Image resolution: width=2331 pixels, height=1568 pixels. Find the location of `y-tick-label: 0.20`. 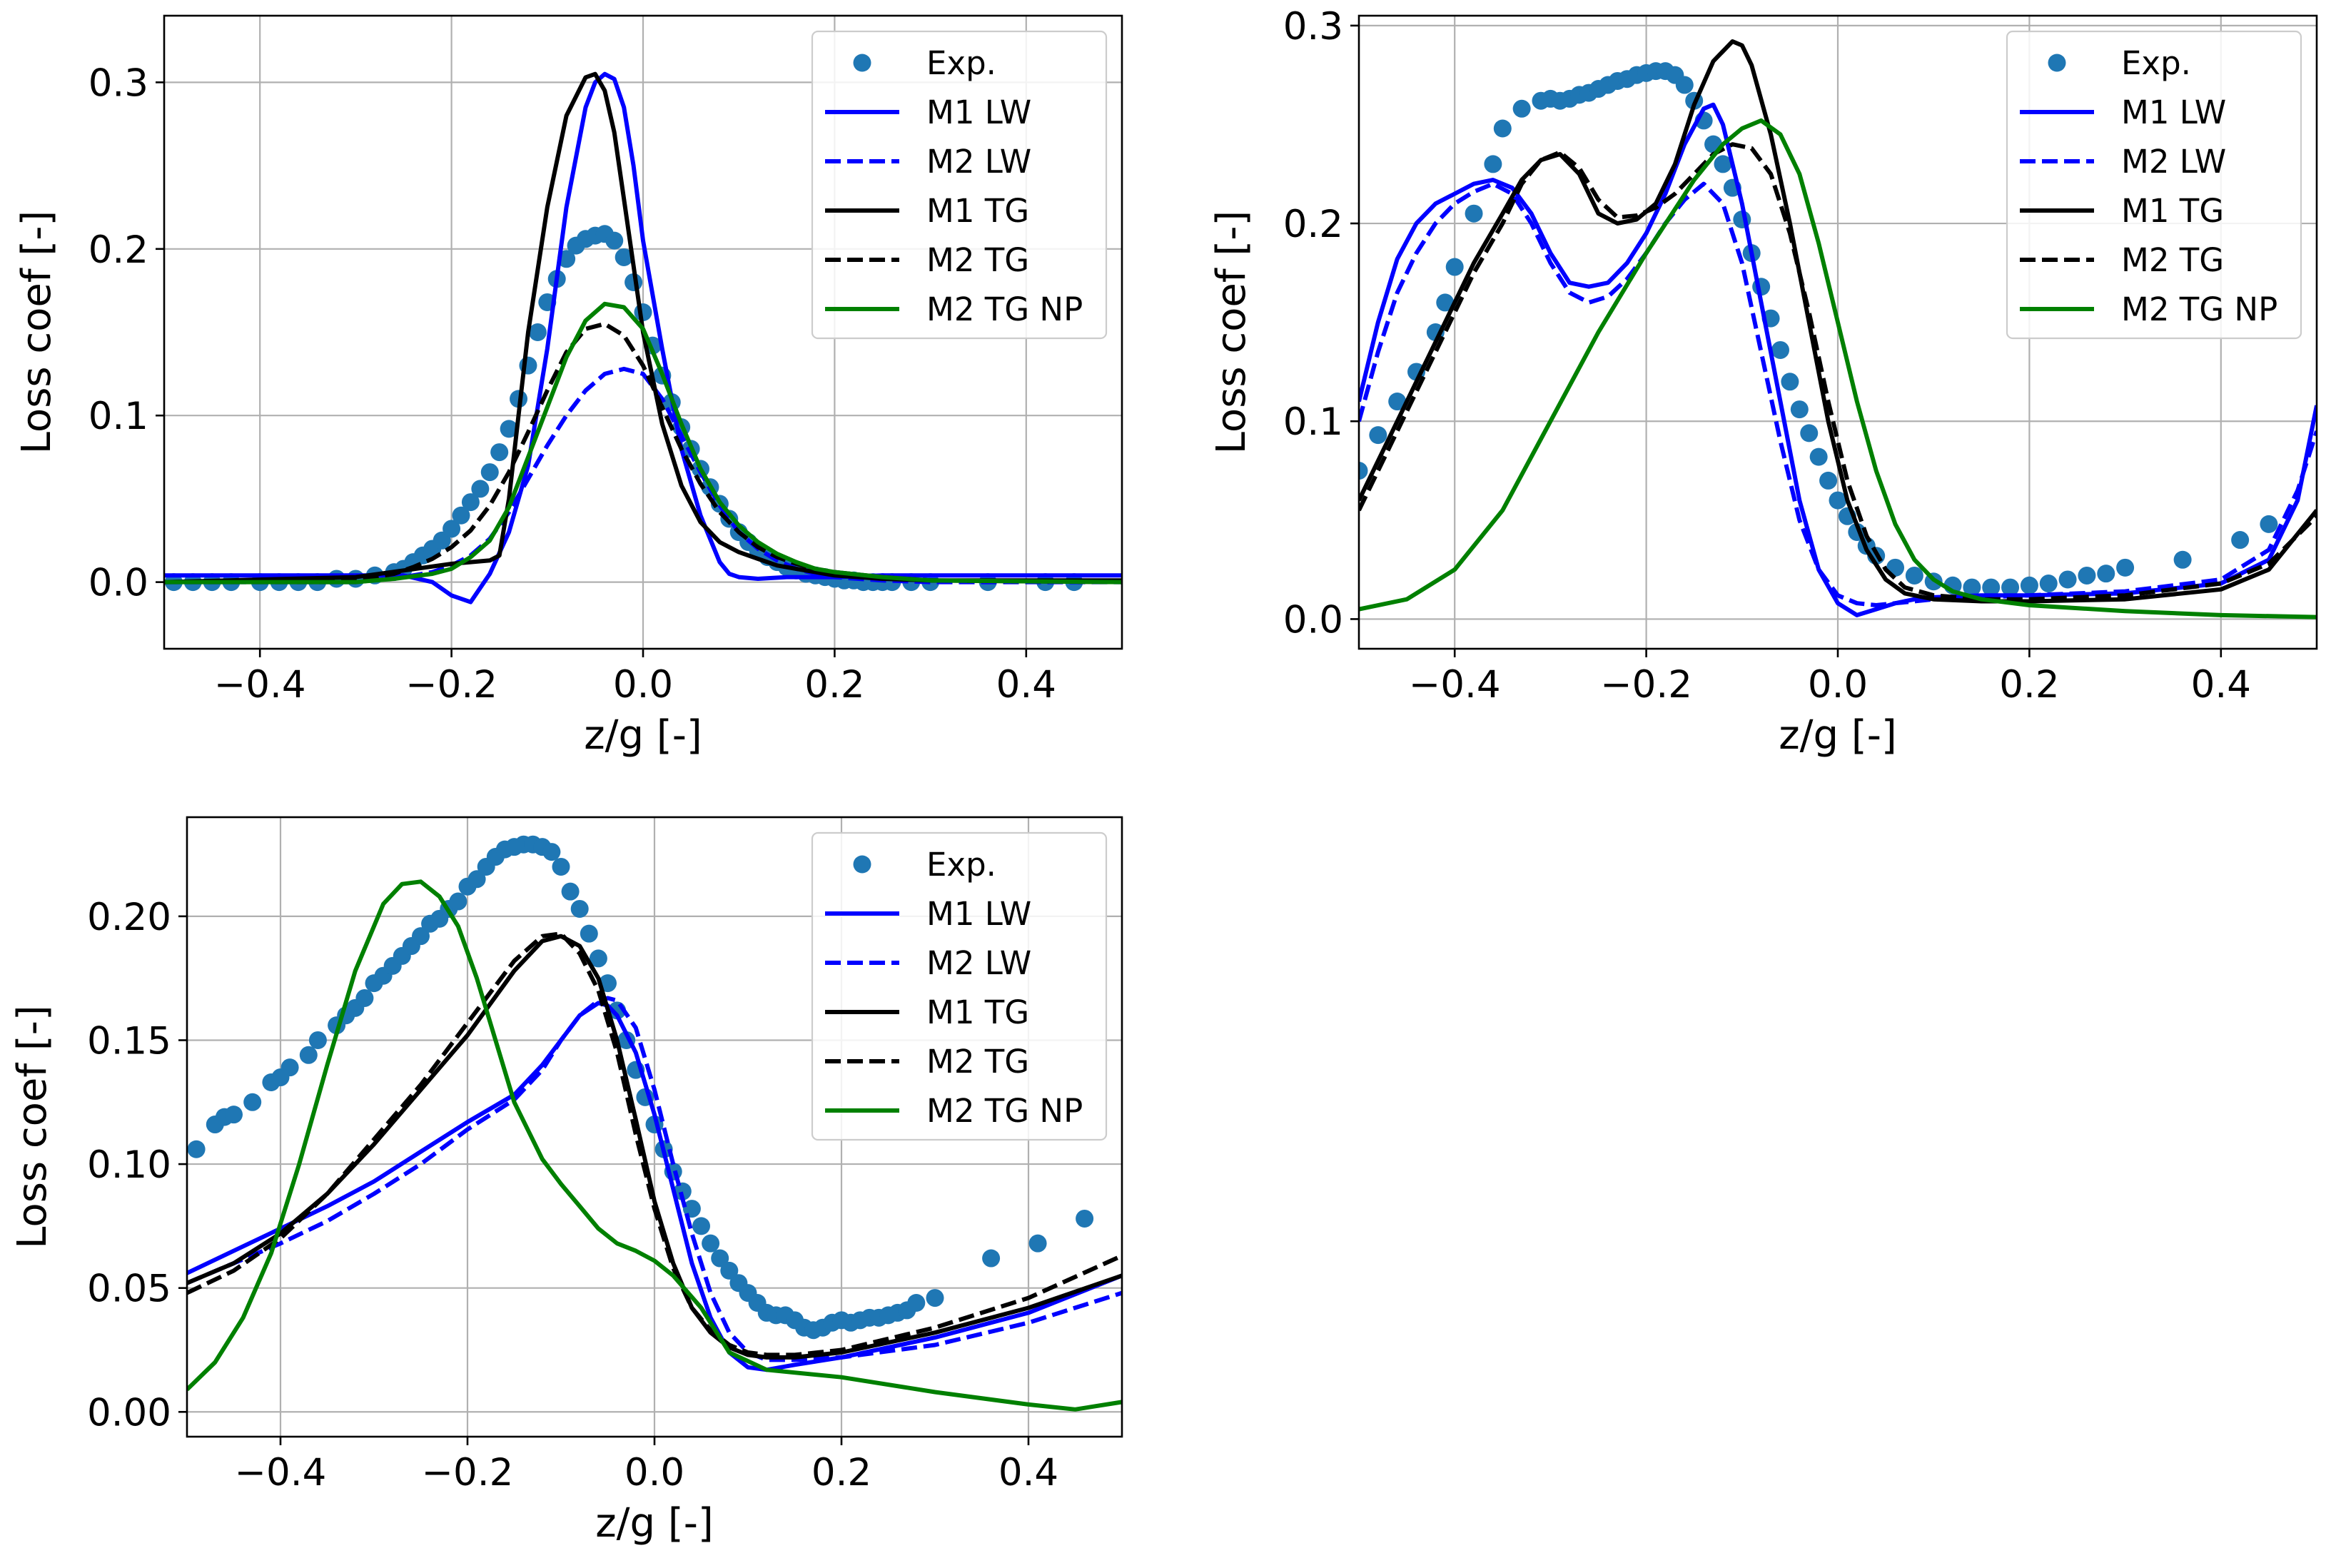

y-tick-label: 0.20 is located at coordinates (129, 917).